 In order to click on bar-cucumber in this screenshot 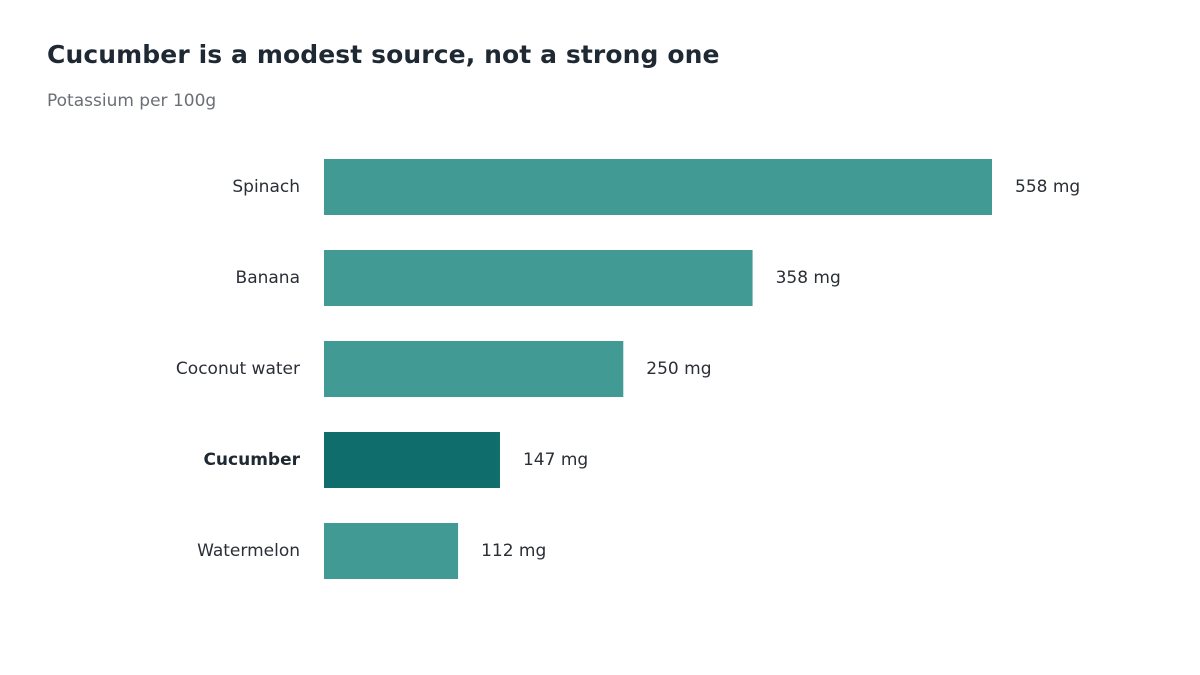, I will do `click(412, 460)`.